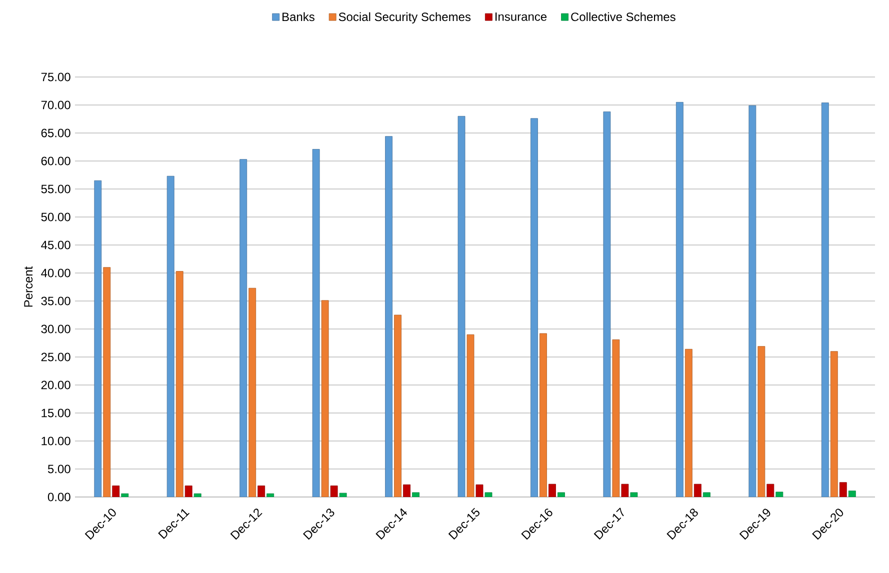 The height and width of the screenshot is (573, 889). I want to click on y-tick-label: 15.00, so click(56, 413).